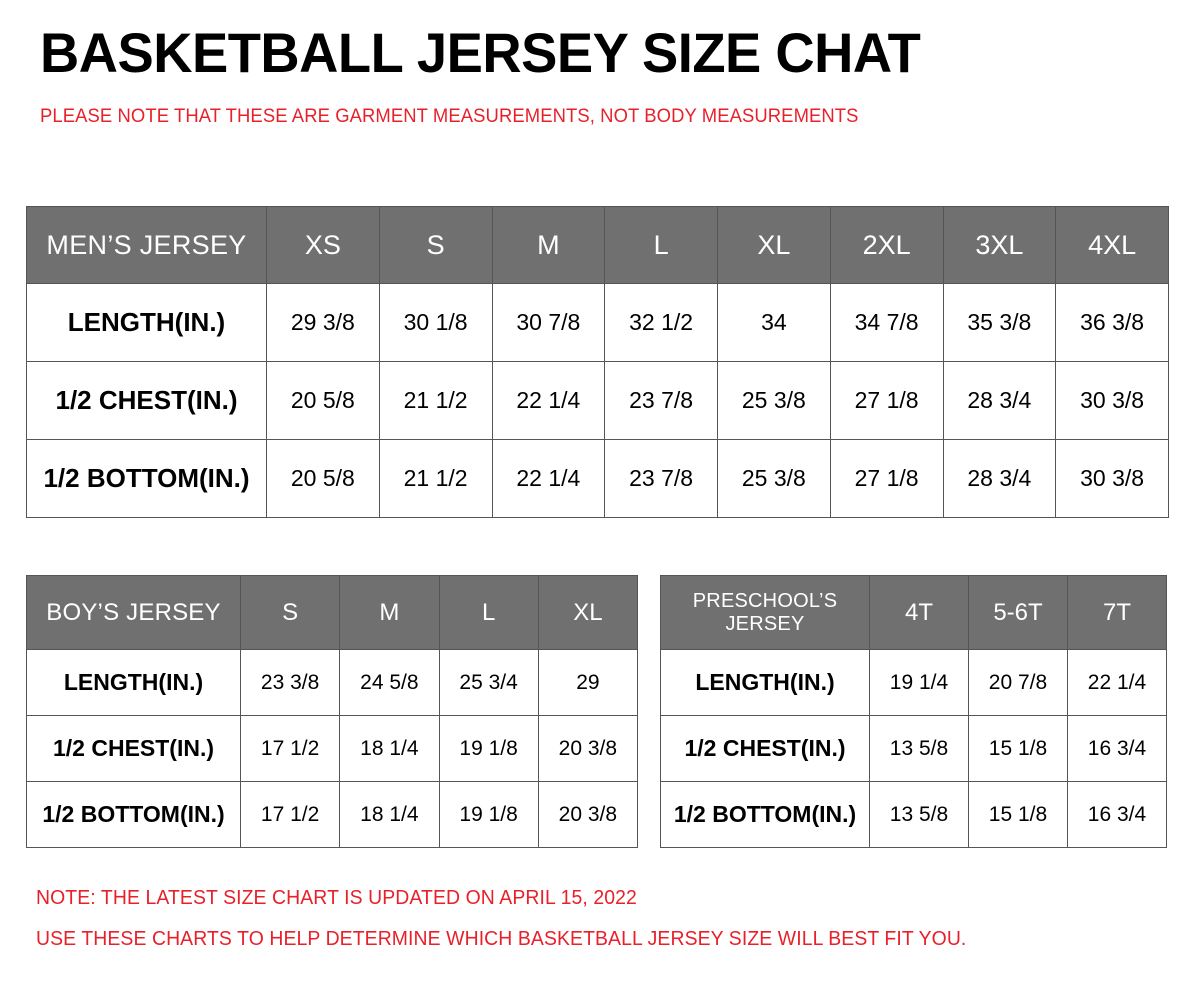  What do you see at coordinates (488, 612) in the screenshot?
I see `boys-size-header-l: L` at bounding box center [488, 612].